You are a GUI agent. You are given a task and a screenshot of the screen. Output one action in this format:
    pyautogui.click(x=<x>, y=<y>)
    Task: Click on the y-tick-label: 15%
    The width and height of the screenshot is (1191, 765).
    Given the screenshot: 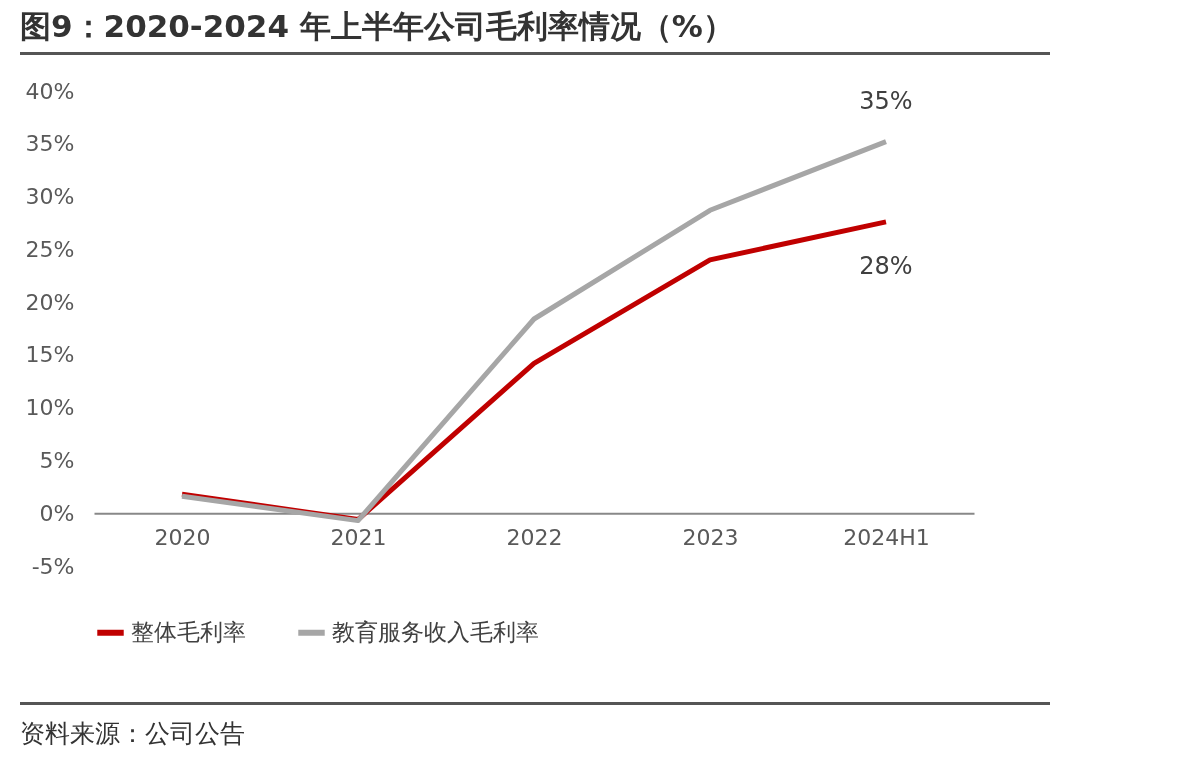 What is the action you would take?
    pyautogui.click(x=50, y=355)
    